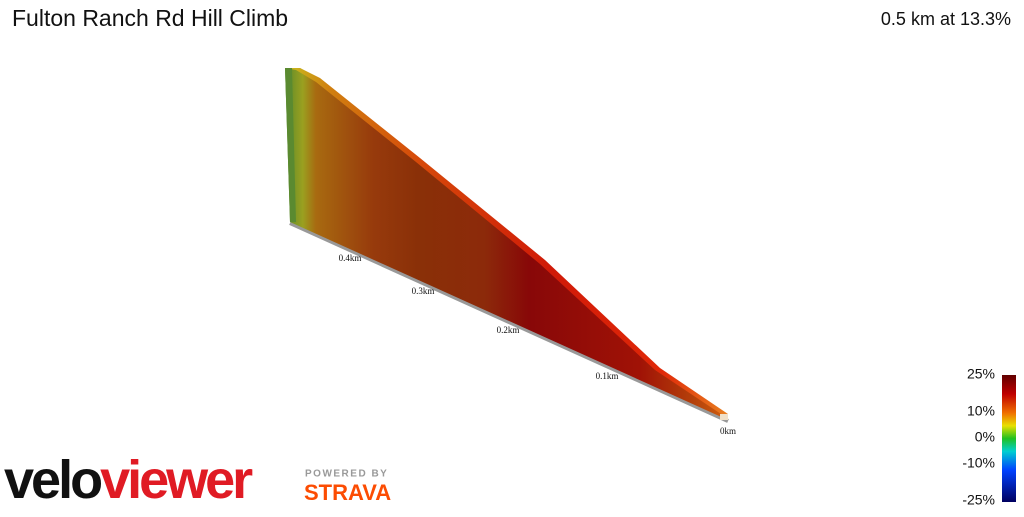 The image size is (1024, 517). What do you see at coordinates (176, 480) in the screenshot?
I see `logo-part: viewer` at bounding box center [176, 480].